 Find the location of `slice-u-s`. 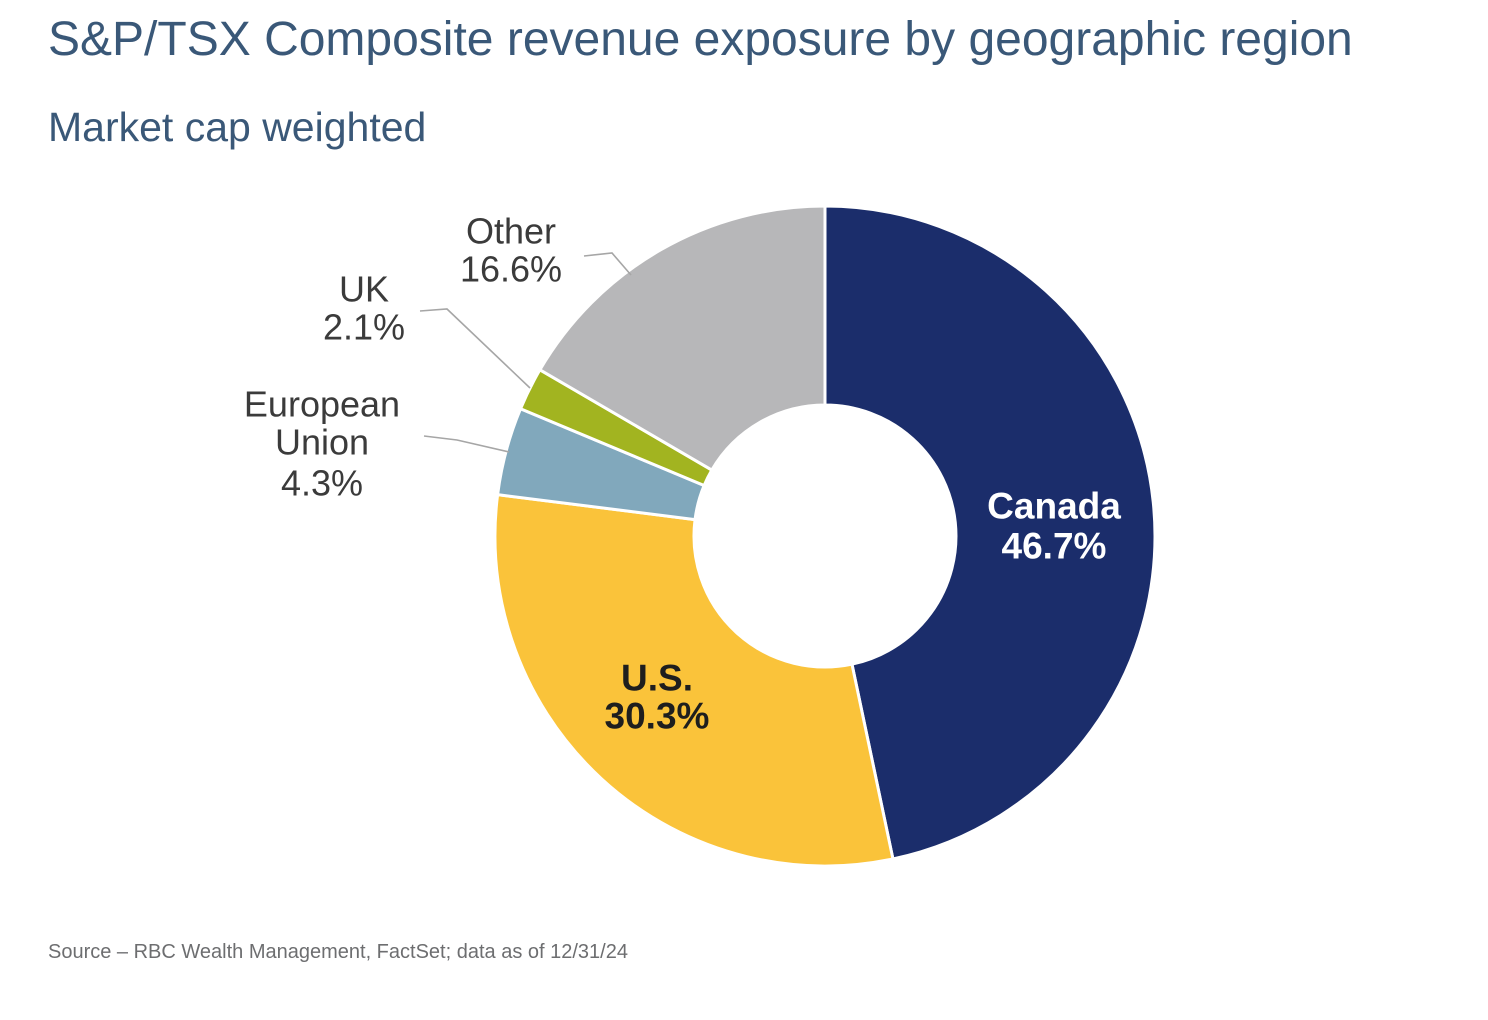

slice-u-s is located at coordinates (694, 680).